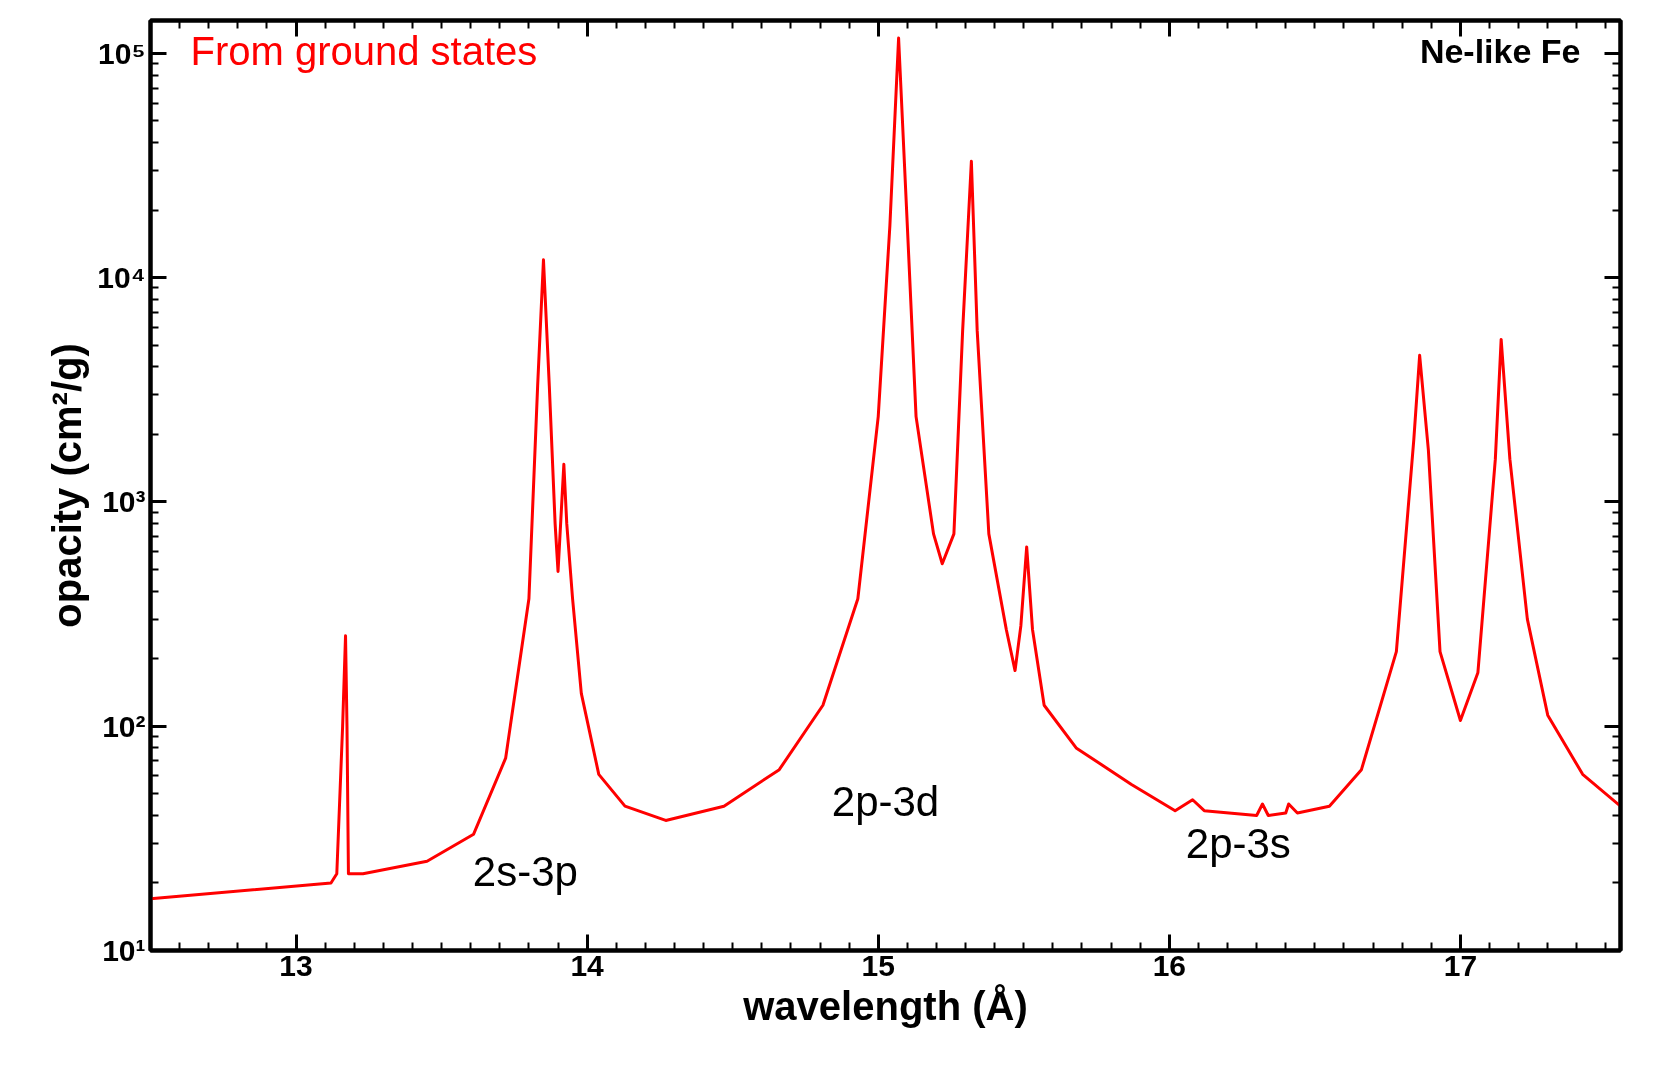  What do you see at coordinates (1500, 50) in the screenshot?
I see `annotation: Ne-like Fe` at bounding box center [1500, 50].